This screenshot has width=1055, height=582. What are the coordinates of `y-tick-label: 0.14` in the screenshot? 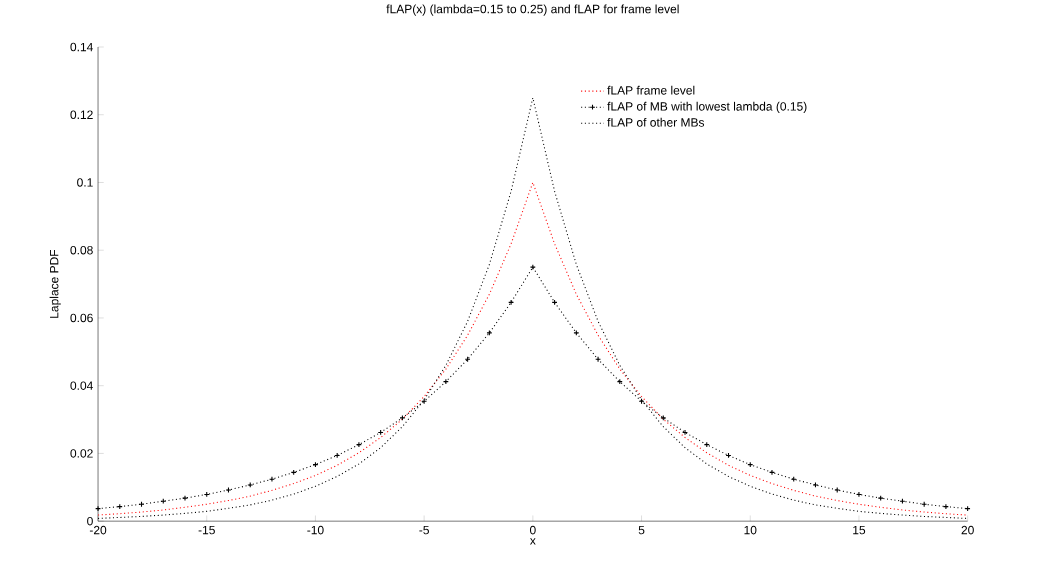 It's located at (81, 47).